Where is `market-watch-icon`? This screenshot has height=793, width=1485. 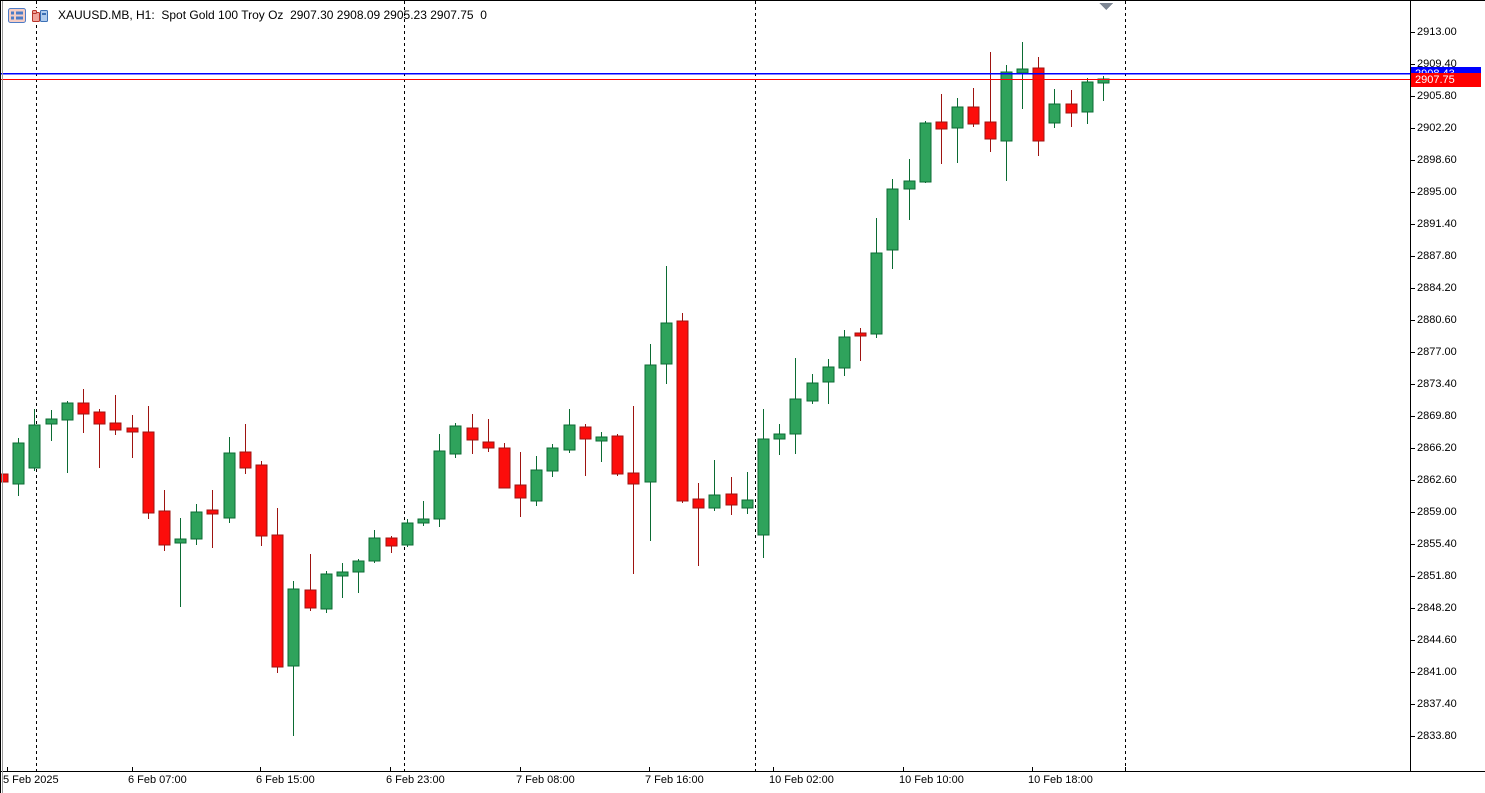 market-watch-icon is located at coordinates (17, 15).